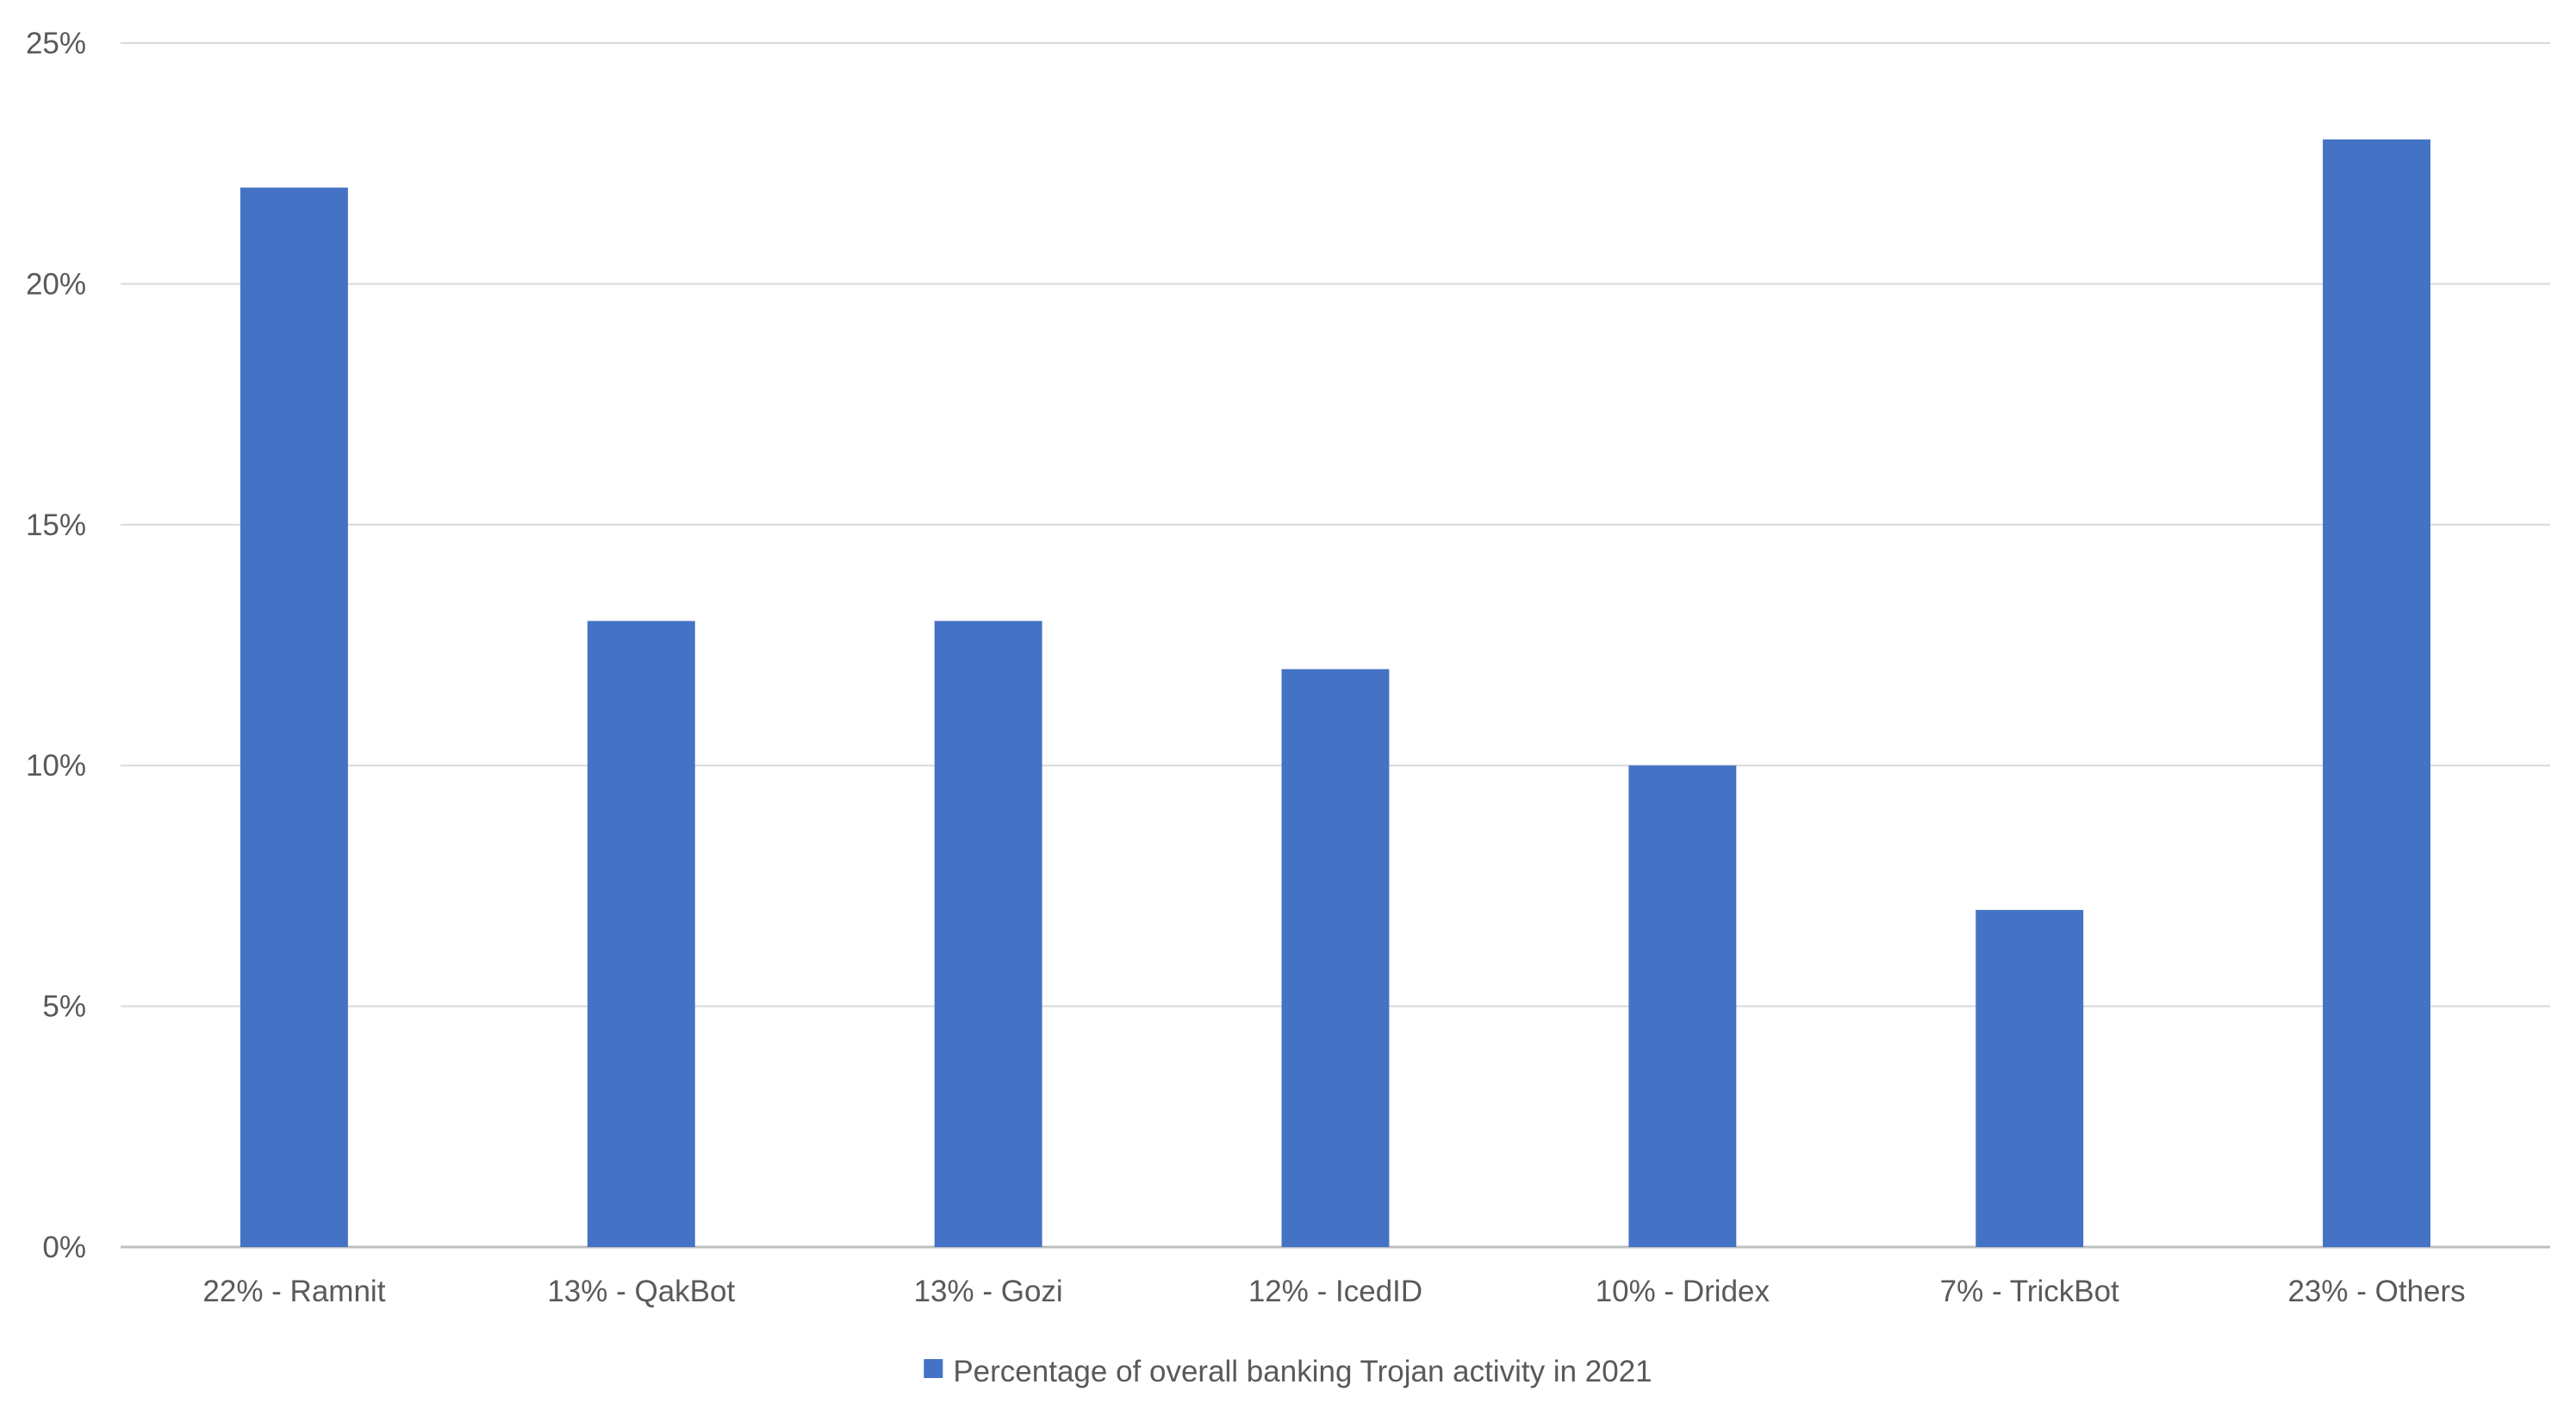 The width and height of the screenshot is (2576, 1422). What do you see at coordinates (641, 1291) in the screenshot?
I see `x-tick-label: 13% - QakBot` at bounding box center [641, 1291].